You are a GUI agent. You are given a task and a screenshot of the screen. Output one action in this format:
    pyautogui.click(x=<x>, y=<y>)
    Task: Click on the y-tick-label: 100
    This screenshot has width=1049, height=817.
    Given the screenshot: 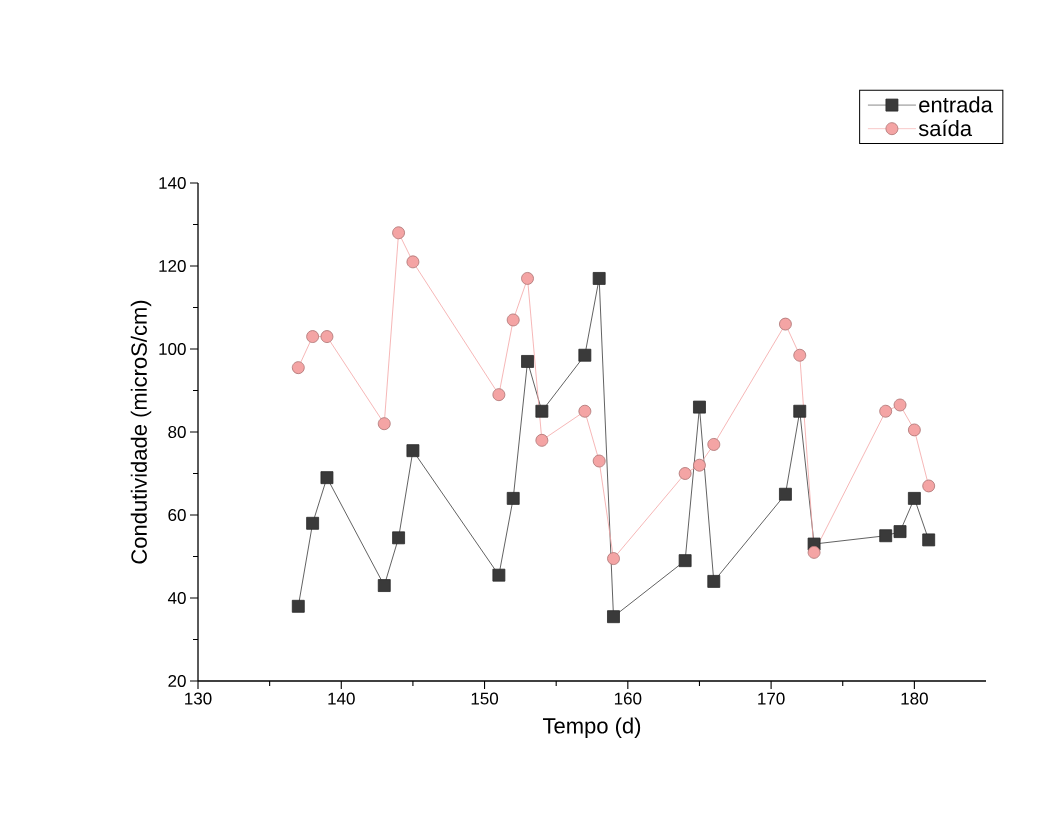 What is the action you would take?
    pyautogui.click(x=172, y=349)
    